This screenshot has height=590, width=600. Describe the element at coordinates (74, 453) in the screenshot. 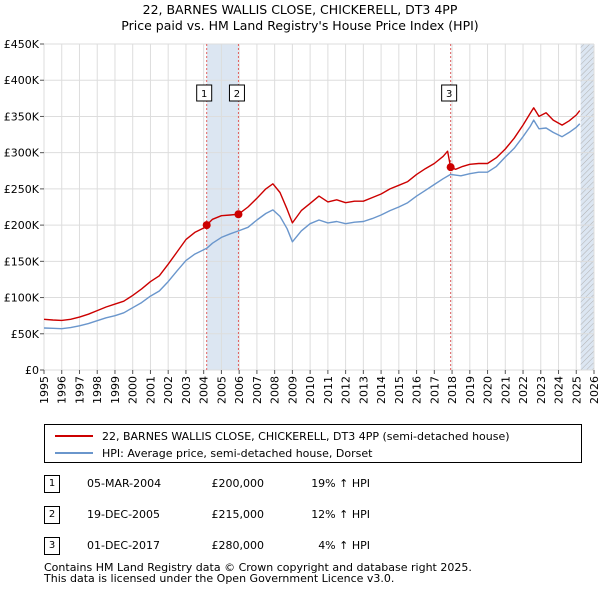

I see `legend-swatch-hpi` at that location.